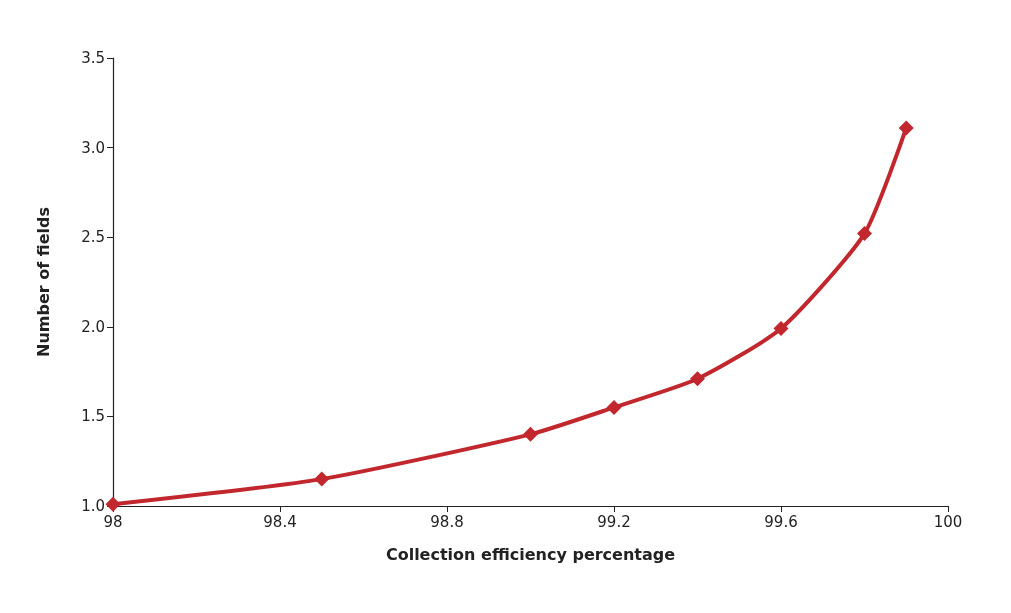 The height and width of the screenshot is (613, 1011). Describe the element at coordinates (93, 416) in the screenshot. I see `y-tick-label: 1.5` at that location.